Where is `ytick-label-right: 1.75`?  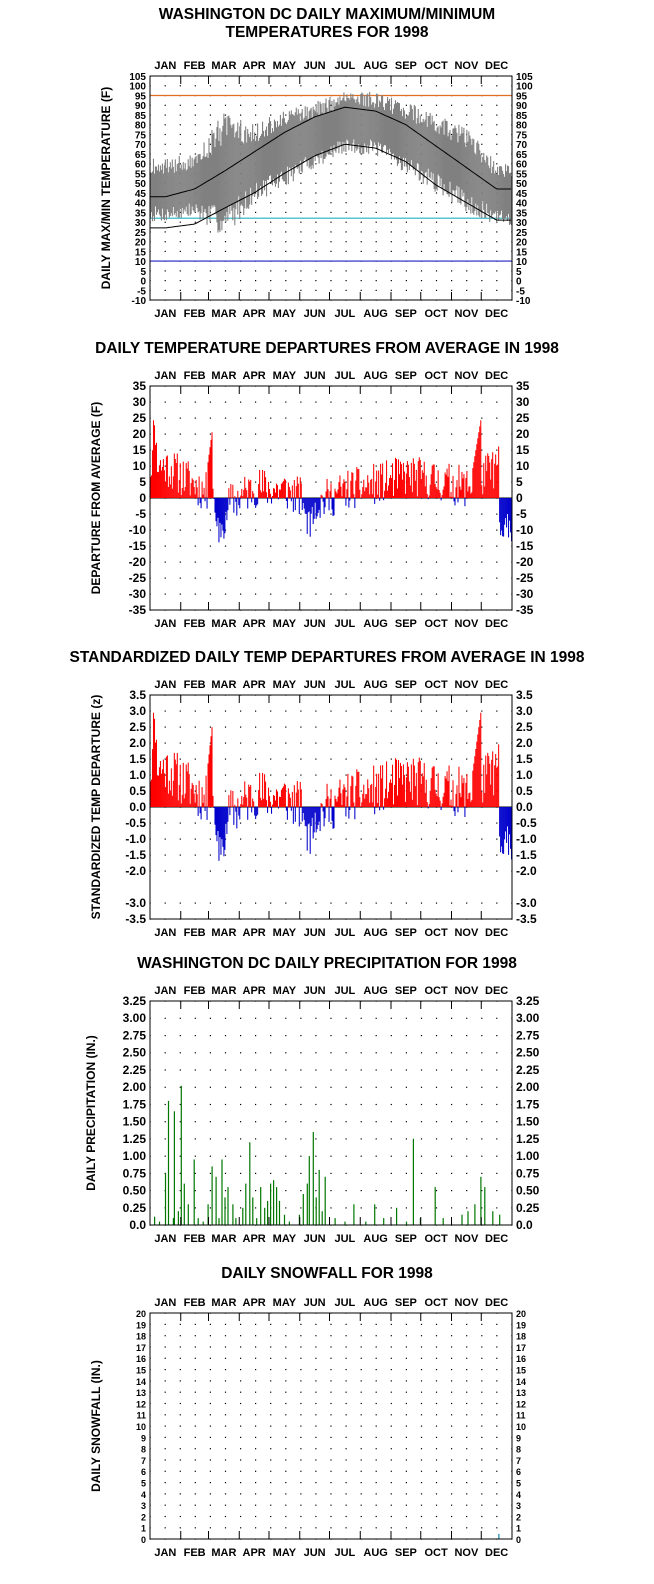
ytick-label-right: 1.75 is located at coordinates (528, 1104).